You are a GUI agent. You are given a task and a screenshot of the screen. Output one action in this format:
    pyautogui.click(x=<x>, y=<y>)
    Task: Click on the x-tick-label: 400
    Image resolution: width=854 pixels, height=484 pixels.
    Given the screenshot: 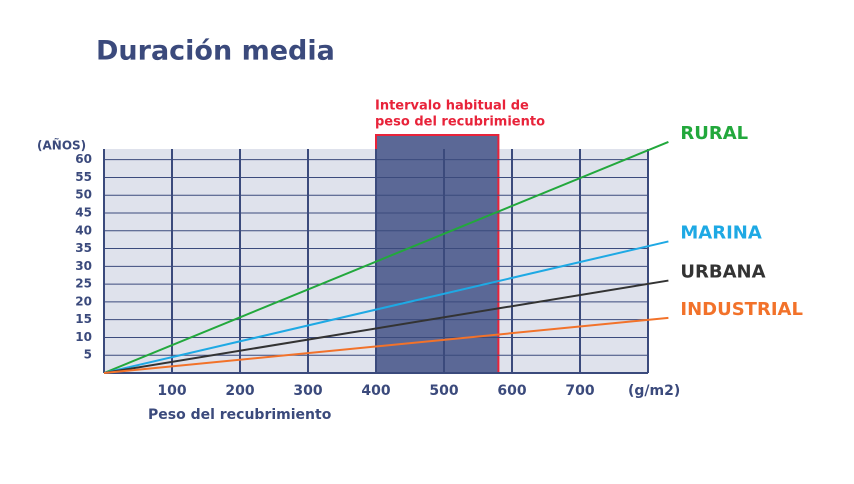 What is the action you would take?
    pyautogui.click(x=375, y=391)
    